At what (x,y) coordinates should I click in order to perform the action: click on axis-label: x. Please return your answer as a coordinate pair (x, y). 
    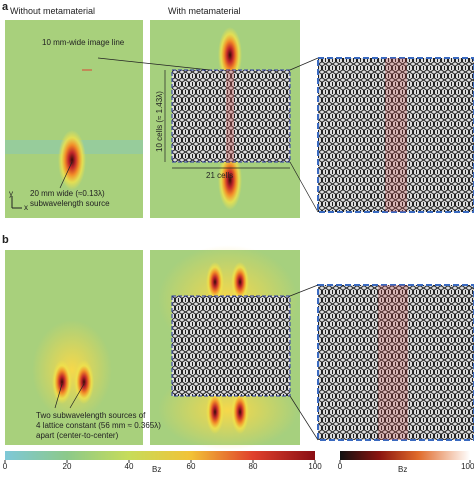
    Looking at the image, I should click on (26, 207).